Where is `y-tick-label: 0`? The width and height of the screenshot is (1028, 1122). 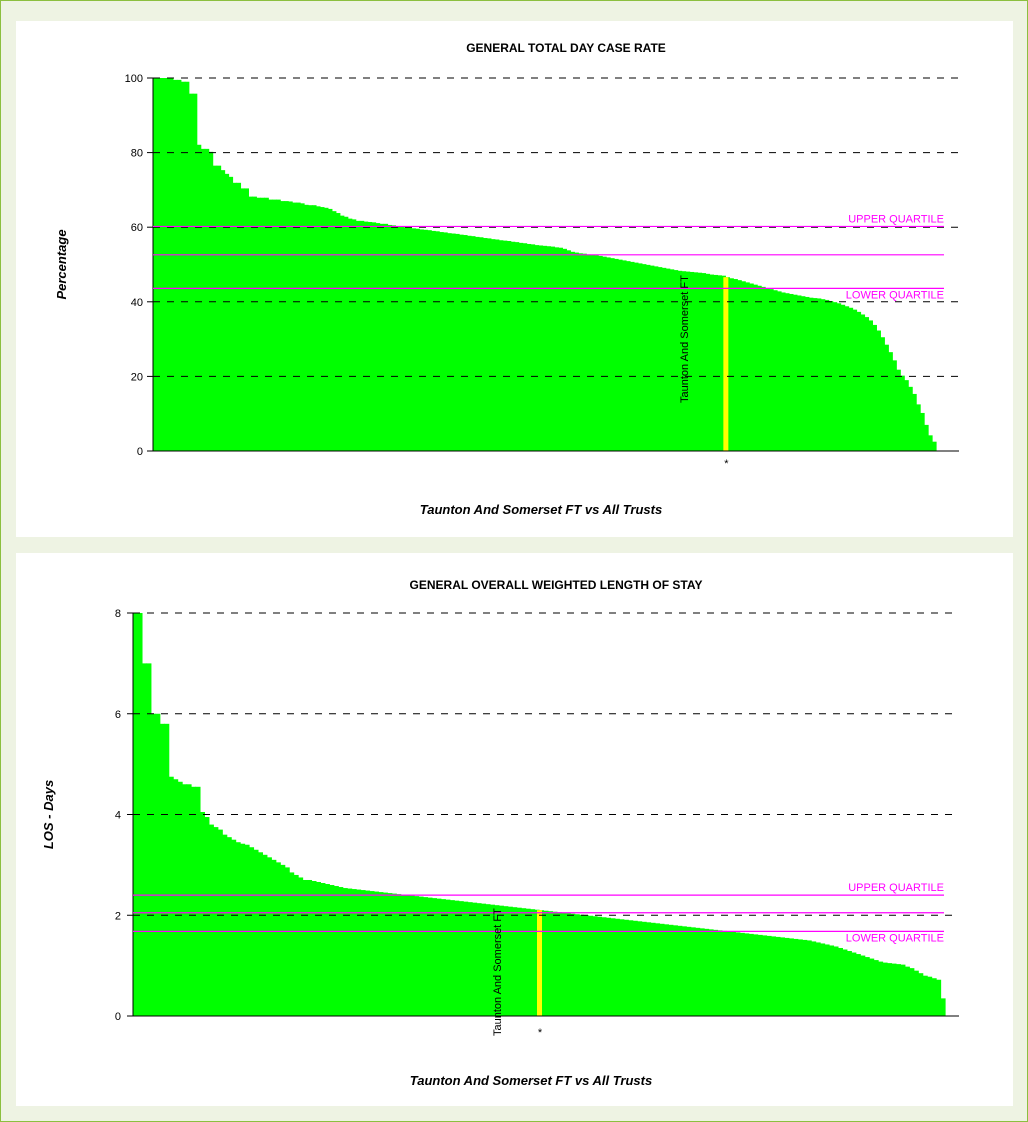 y-tick-label: 0 is located at coordinates (118, 1017).